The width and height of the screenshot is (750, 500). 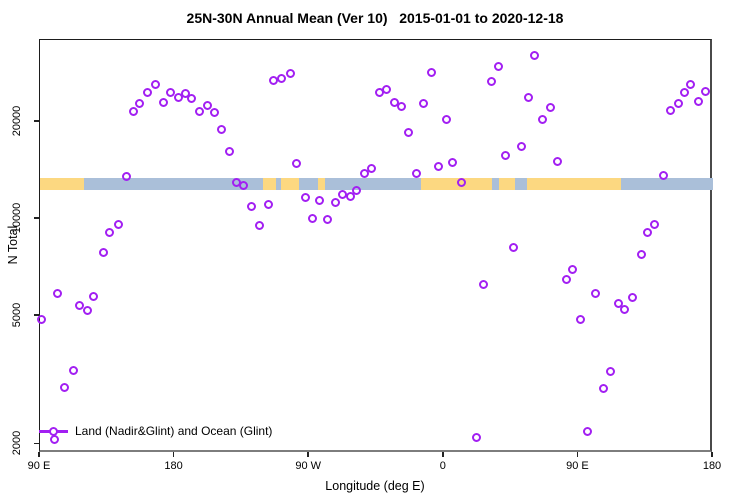 What do you see at coordinates (17, 443) in the screenshot?
I see `y-tick-label: 2000` at bounding box center [17, 443].